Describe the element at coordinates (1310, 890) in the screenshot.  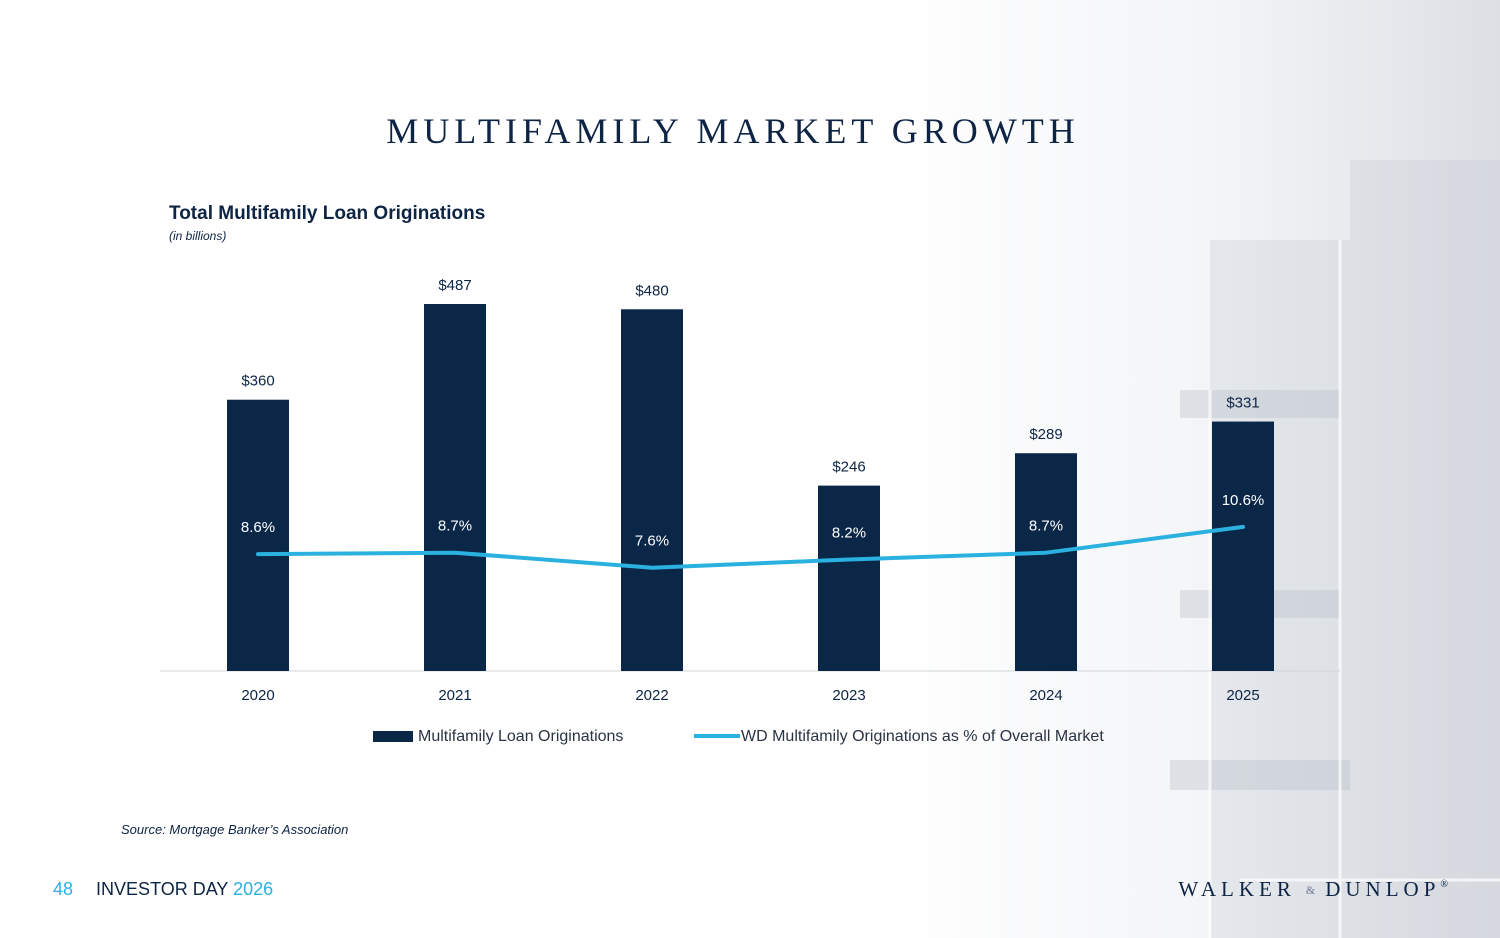
I see `logo-text-amp: &` at that location.